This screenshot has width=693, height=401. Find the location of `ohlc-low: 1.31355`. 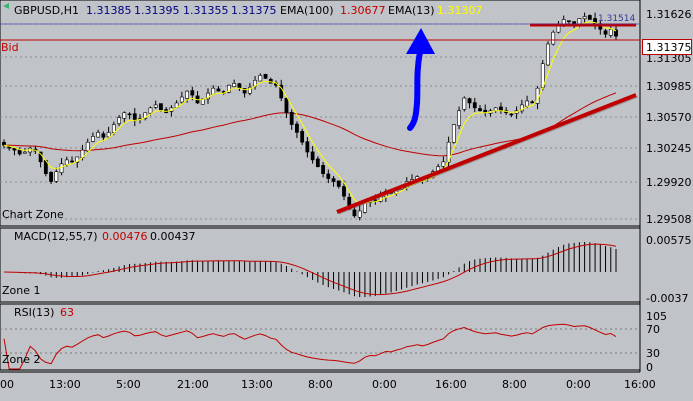

ohlc-low: 1.31355 is located at coordinates (206, 10).